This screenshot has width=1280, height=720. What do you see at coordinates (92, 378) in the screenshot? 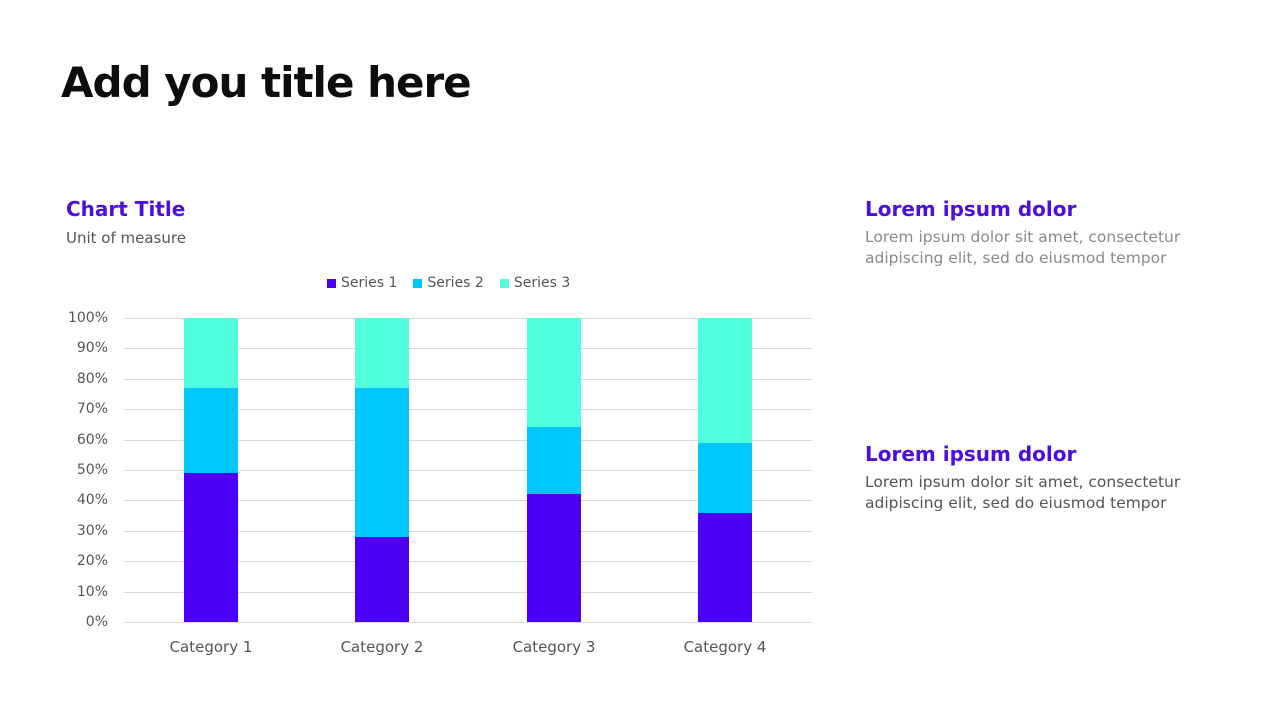
I see `y-tick-label: 80%` at bounding box center [92, 378].